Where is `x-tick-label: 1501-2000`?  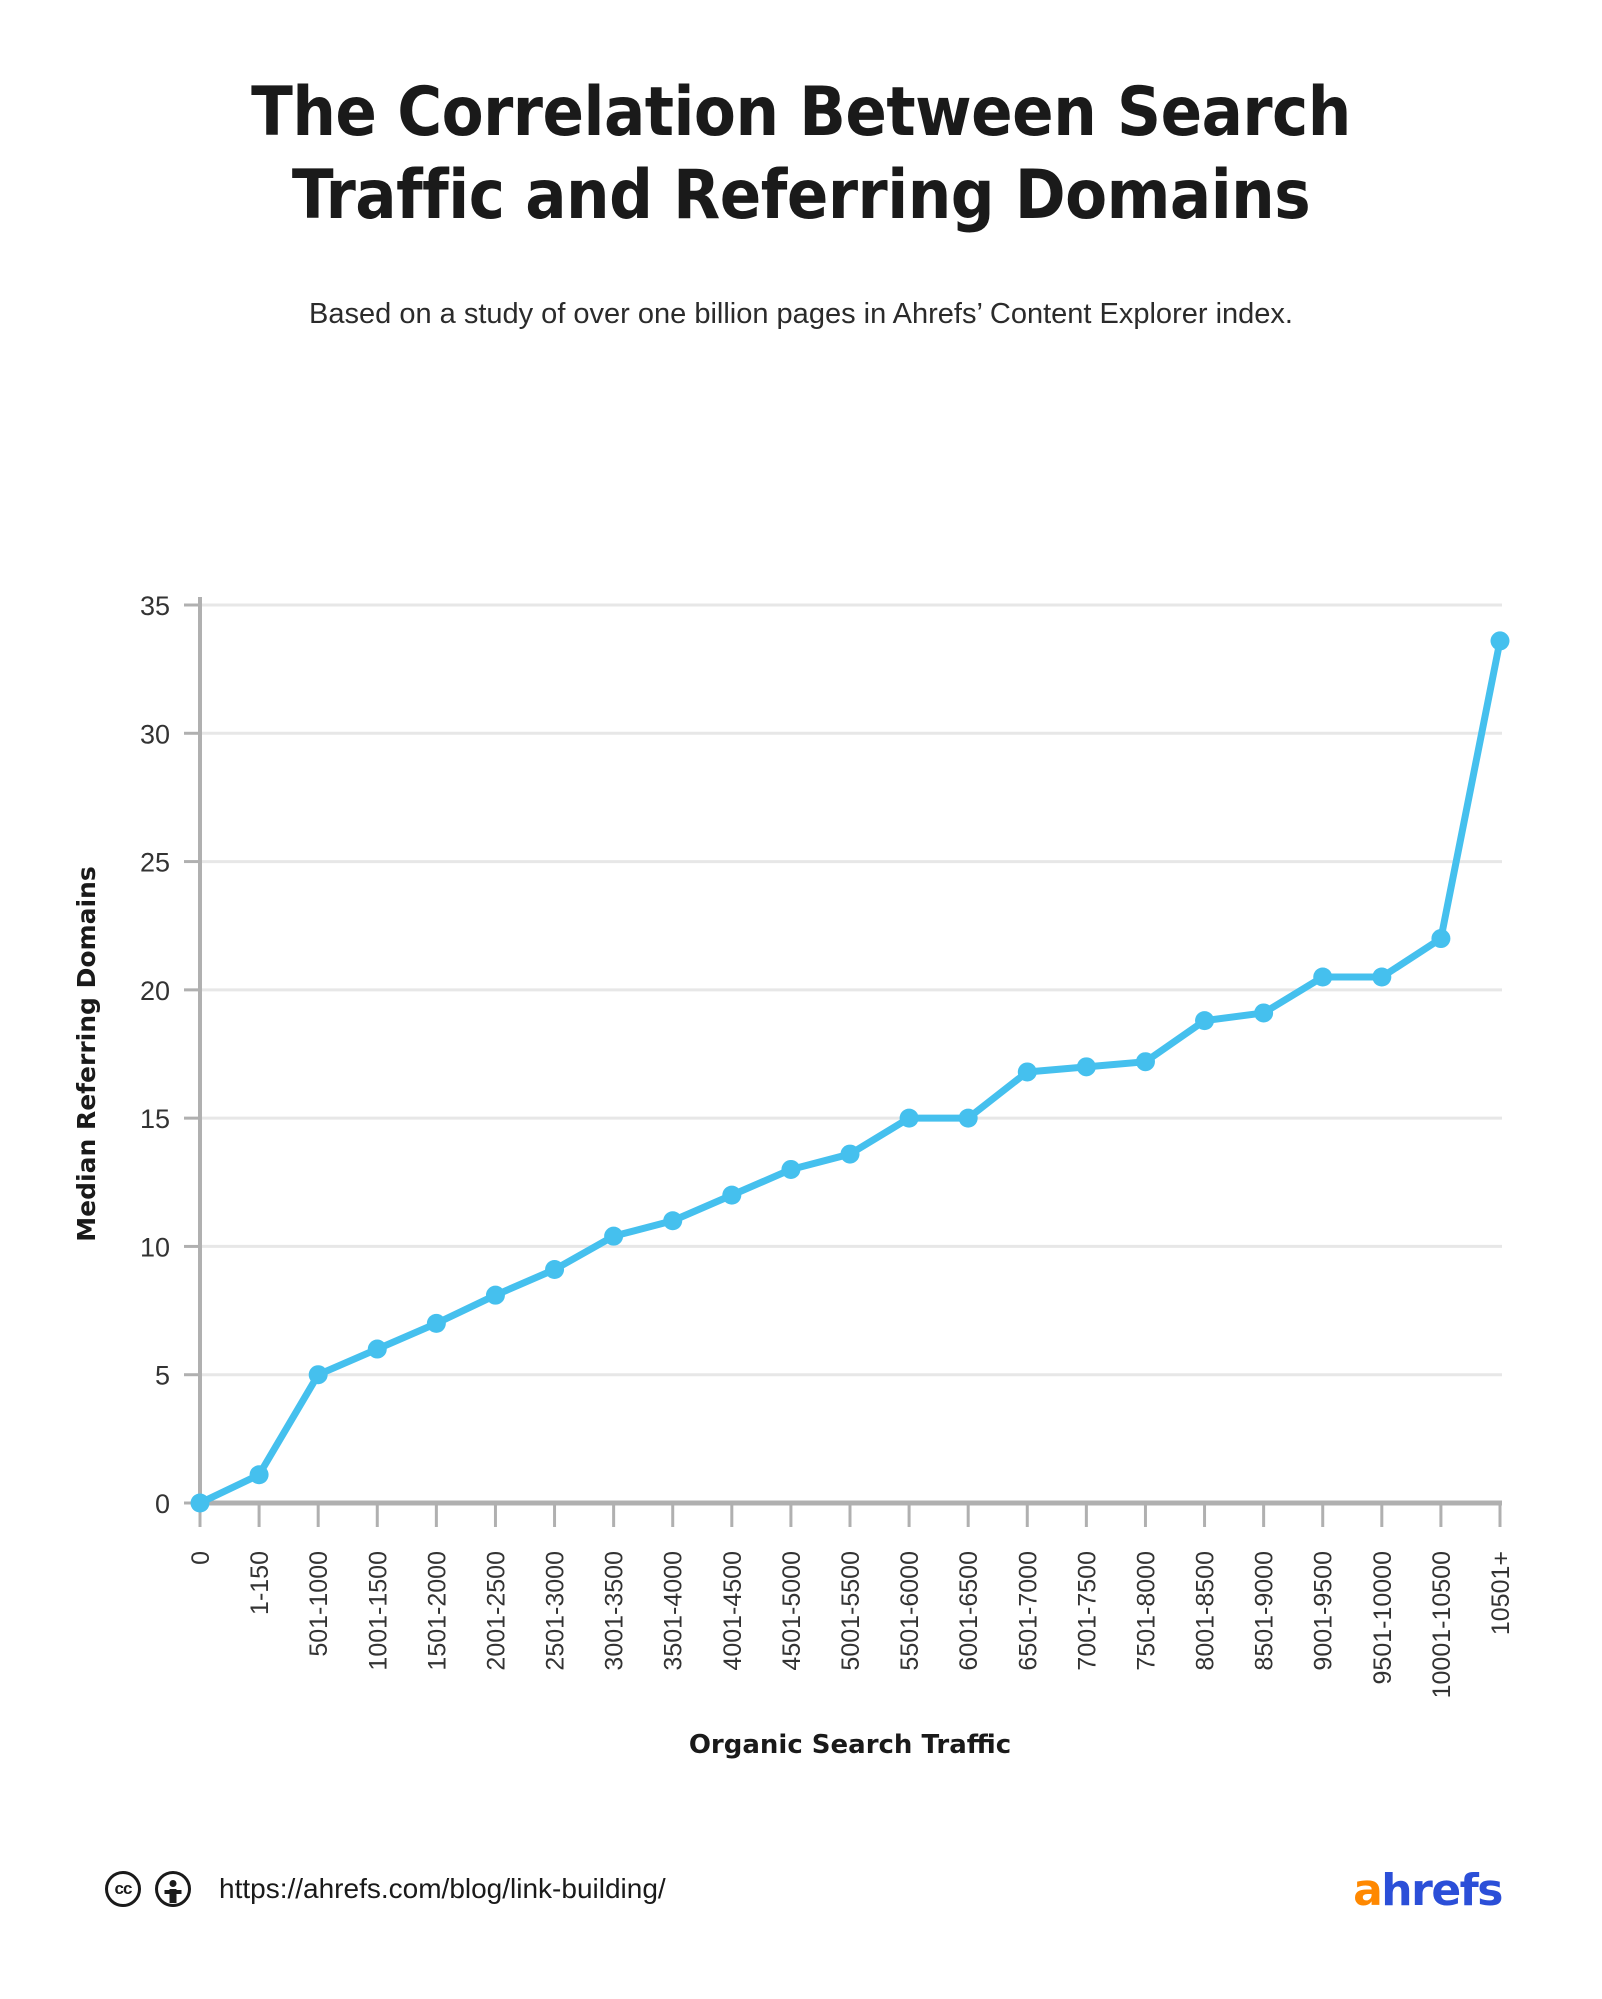
x-tick-label: 1501-2000 is located at coordinates (437, 1611).